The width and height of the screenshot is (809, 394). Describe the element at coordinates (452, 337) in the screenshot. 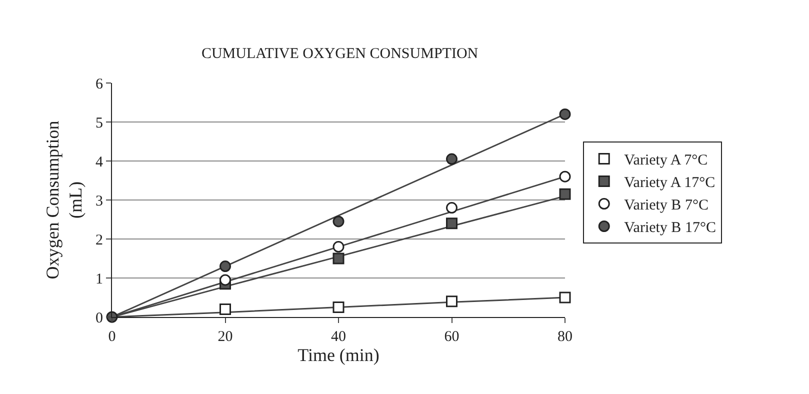

I see `x-tick-label: 60` at that location.